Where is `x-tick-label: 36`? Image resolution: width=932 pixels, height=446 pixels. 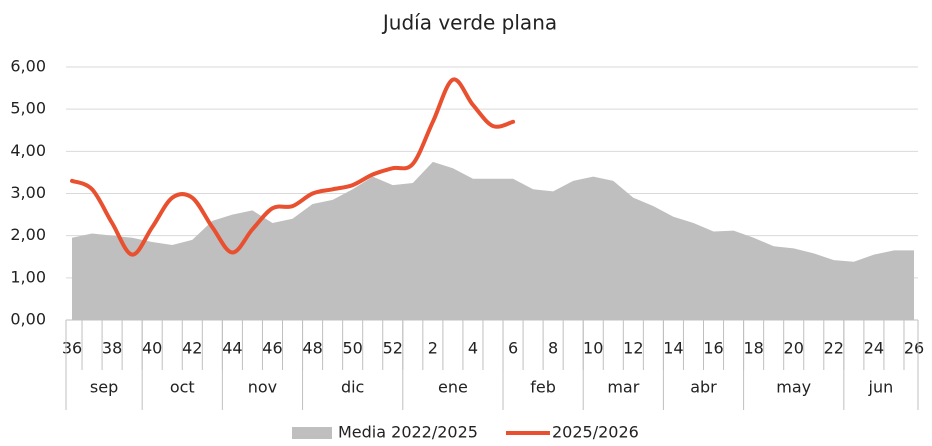 x-tick-label: 36 is located at coordinates (72, 348).